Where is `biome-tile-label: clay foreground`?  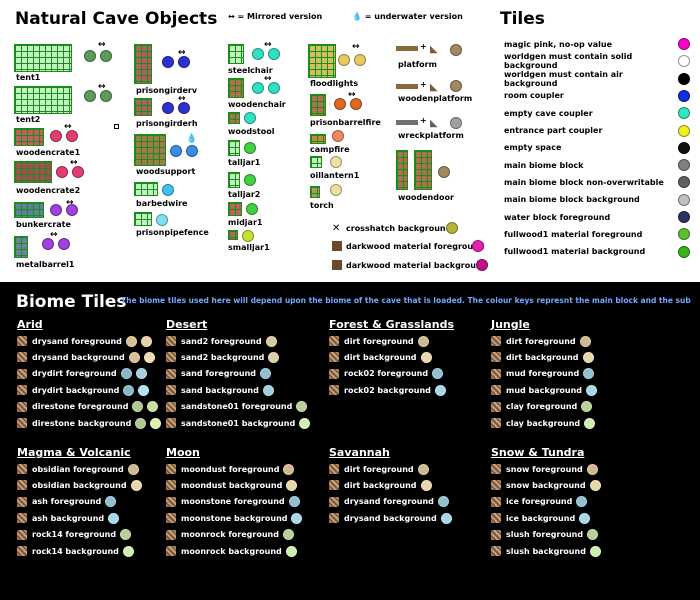
biome-tile-label: clay foreground is located at coordinates (542, 407).